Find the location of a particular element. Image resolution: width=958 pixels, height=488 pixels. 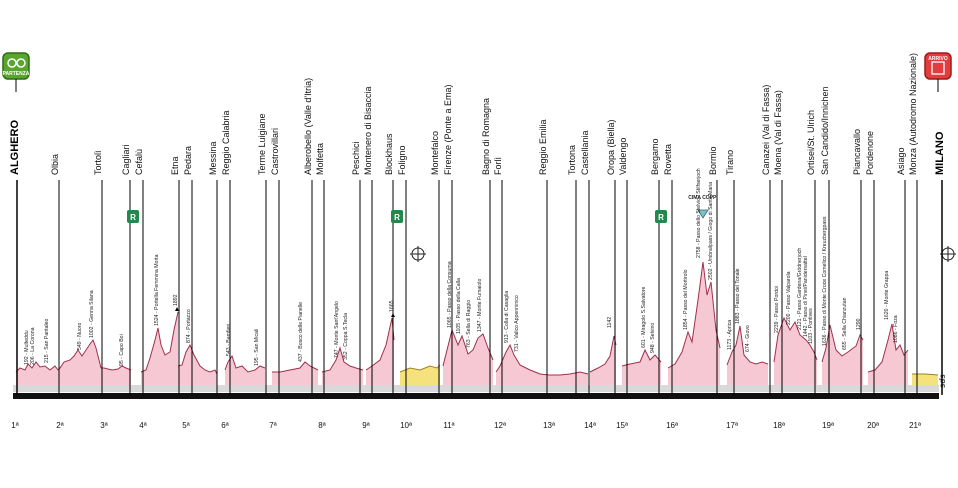

climb-label: 1442 - Passo di Pinei/Panidersattel is located at coordinates (806, 296).